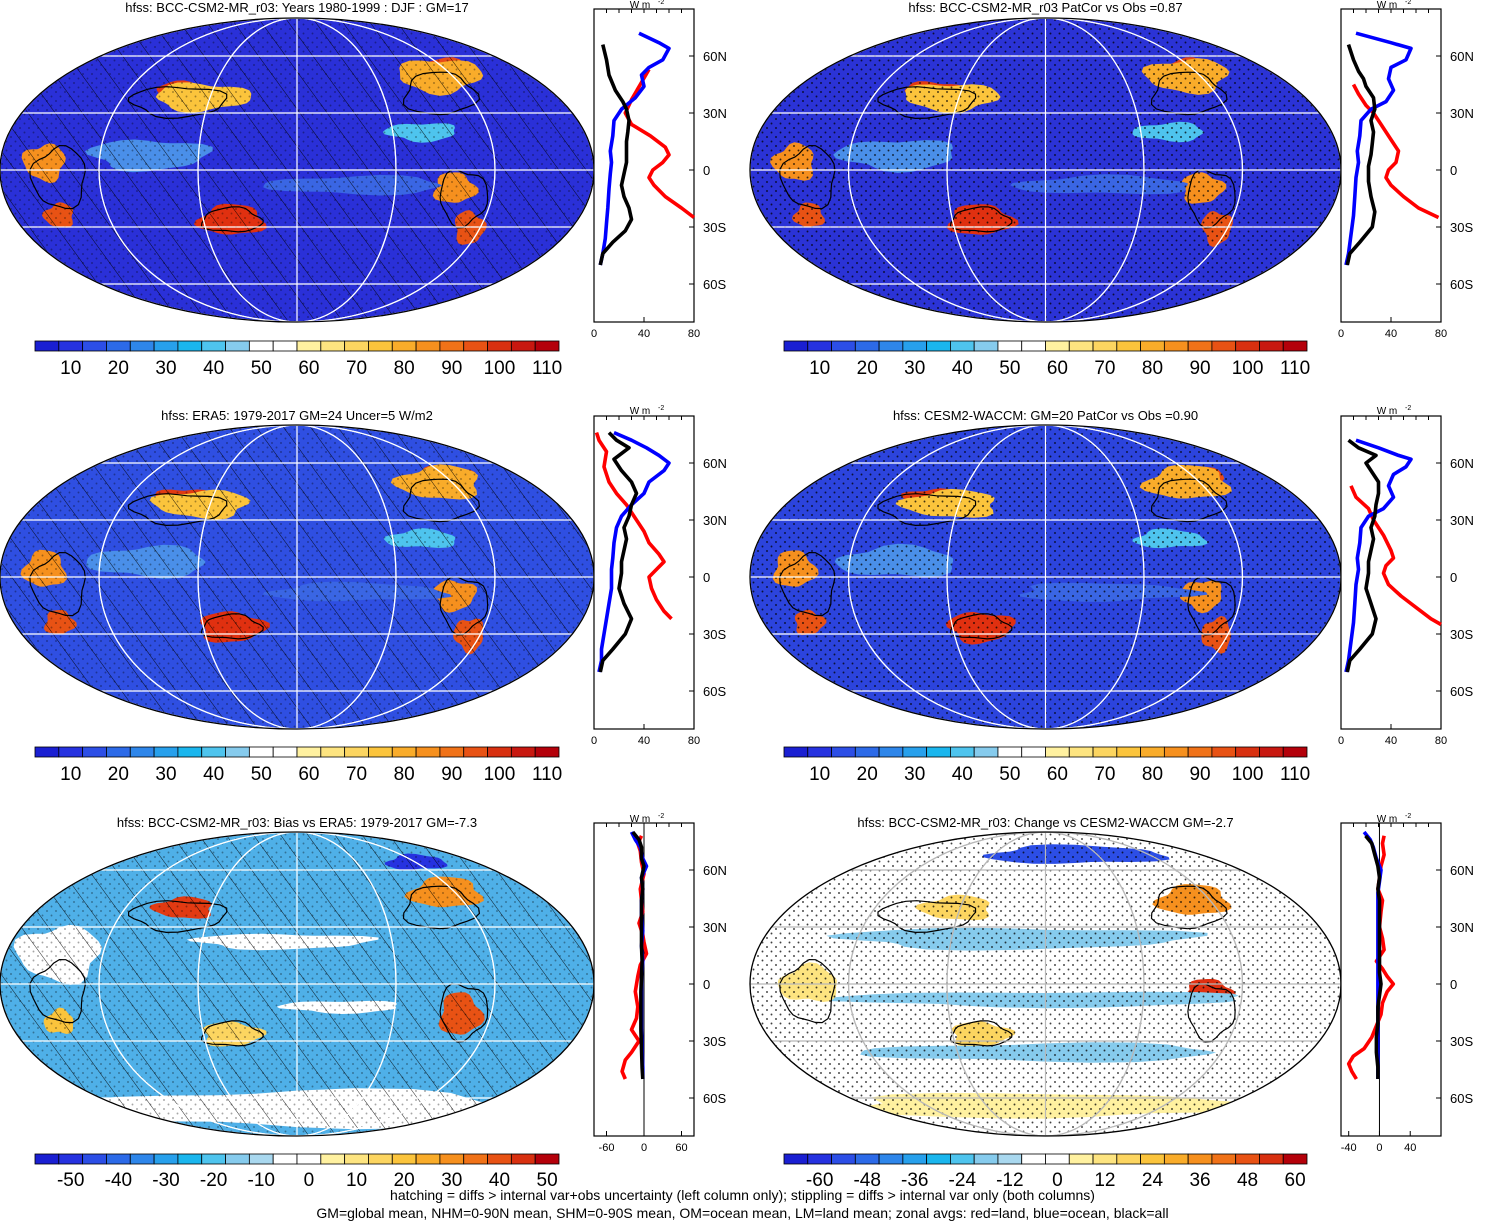  Describe the element at coordinates (914, 368) in the screenshot. I see `colorbar-label: 30` at that location.